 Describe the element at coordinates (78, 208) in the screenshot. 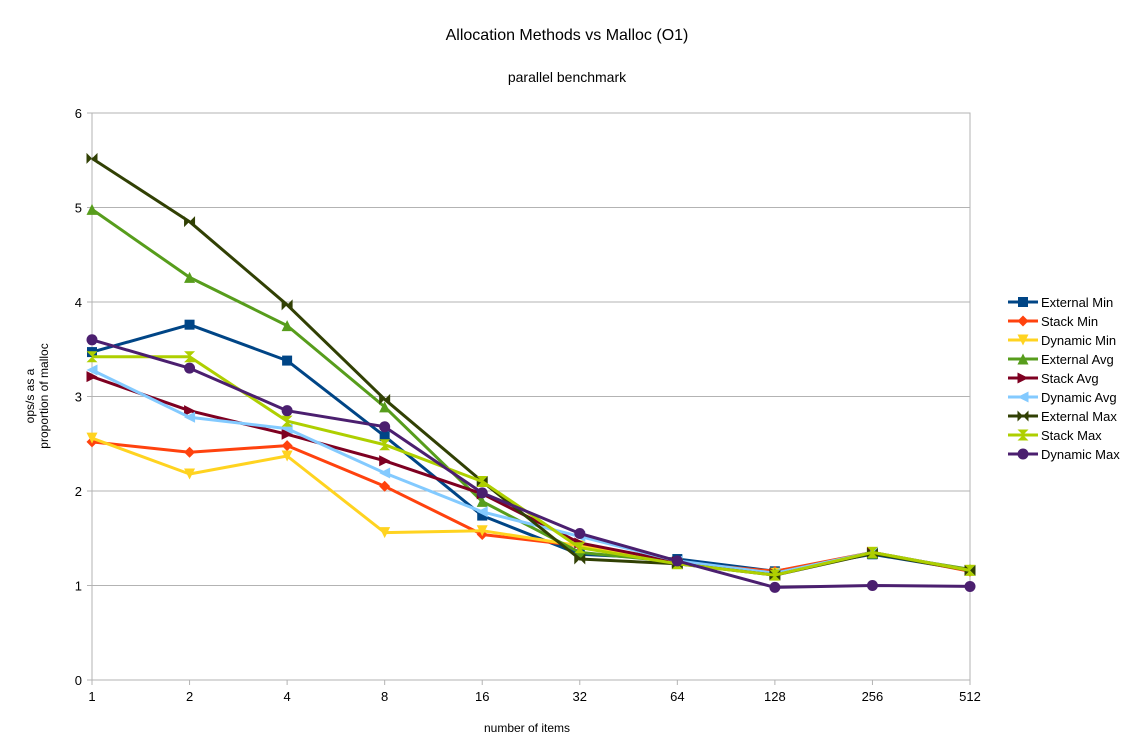

I see `y-tick-label-5: 5` at that location.